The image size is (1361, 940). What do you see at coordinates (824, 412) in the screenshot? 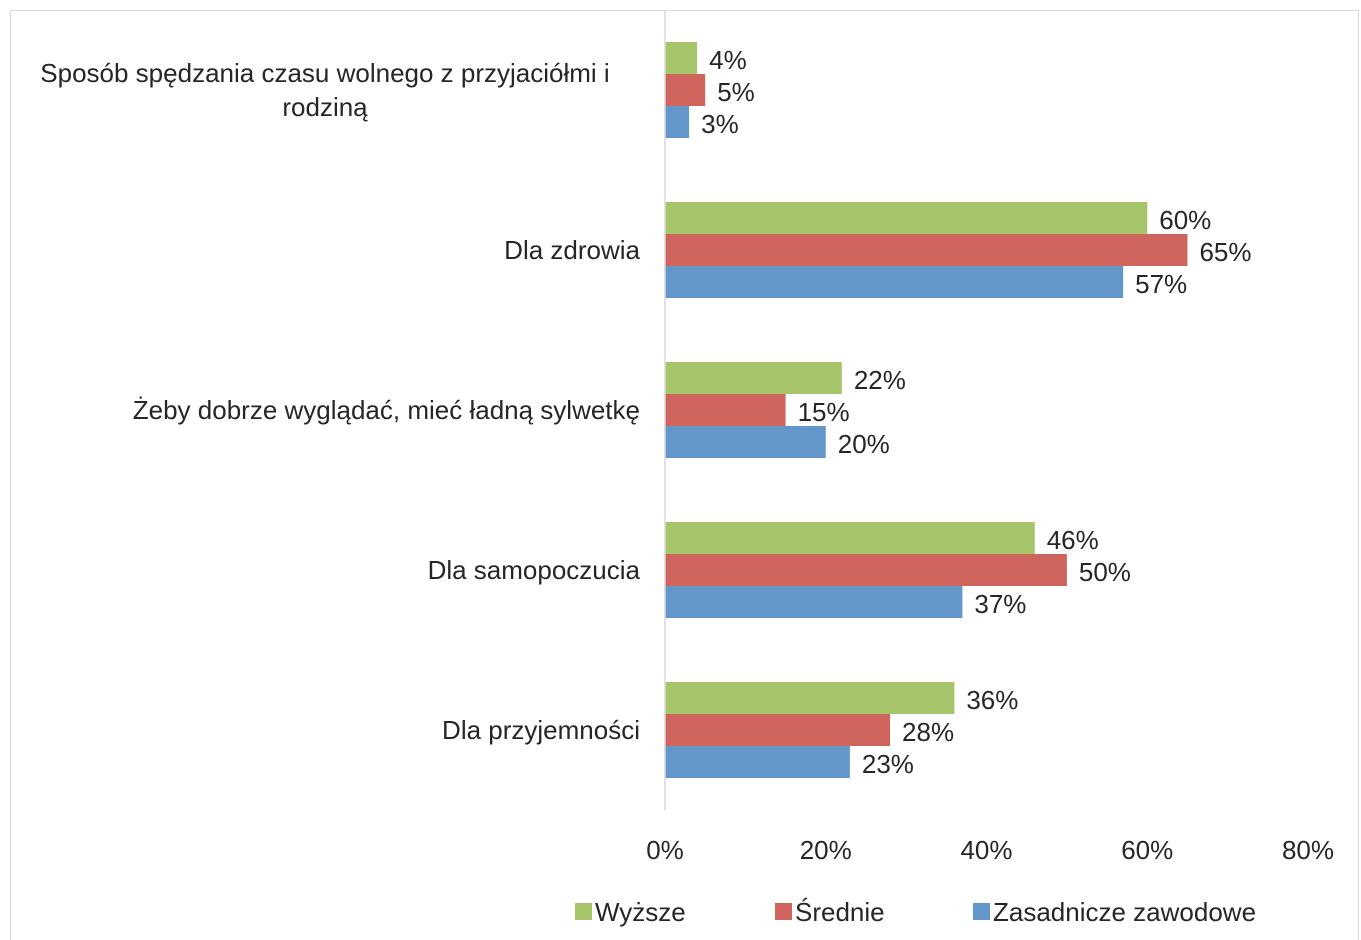
I see `data-label: 15%` at bounding box center [824, 412].